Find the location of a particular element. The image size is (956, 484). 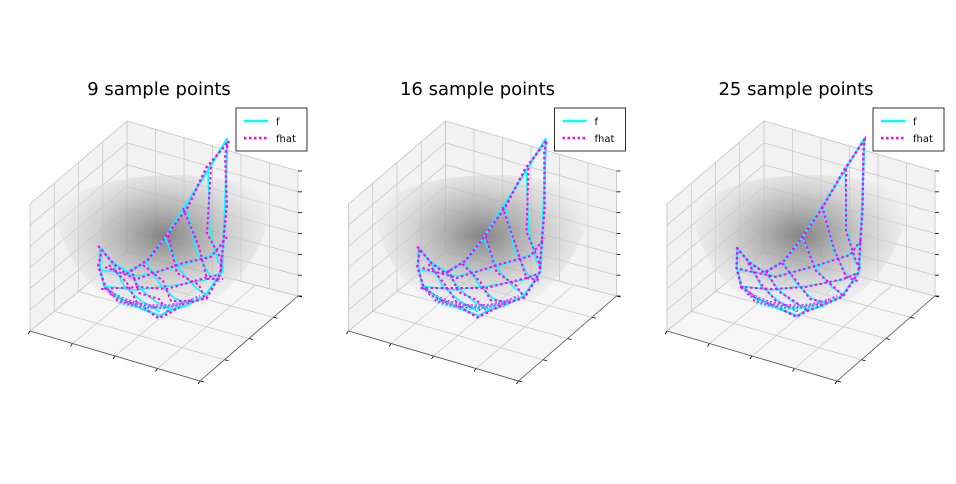

subplot-title: 16 sample points is located at coordinates (477, 89).